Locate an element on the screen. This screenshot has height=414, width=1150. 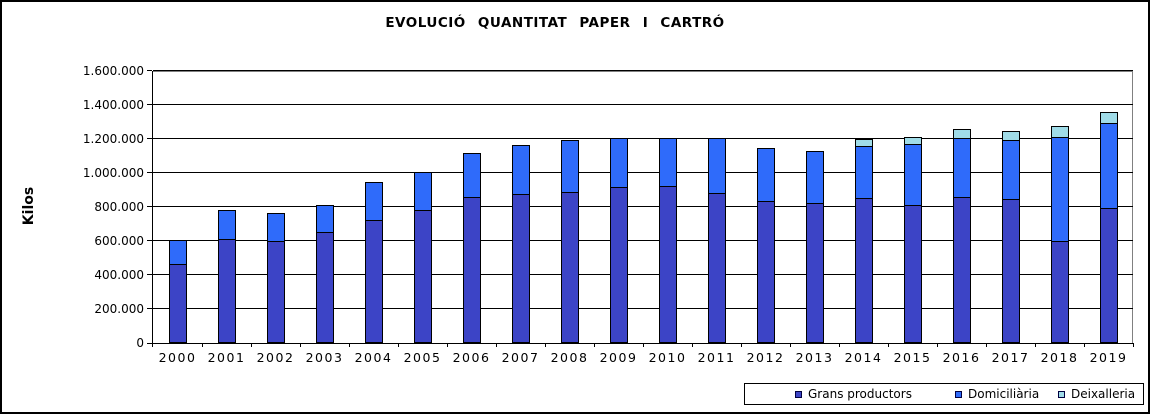
bar-segment-2011-domiciliària is located at coordinates (717, 166).